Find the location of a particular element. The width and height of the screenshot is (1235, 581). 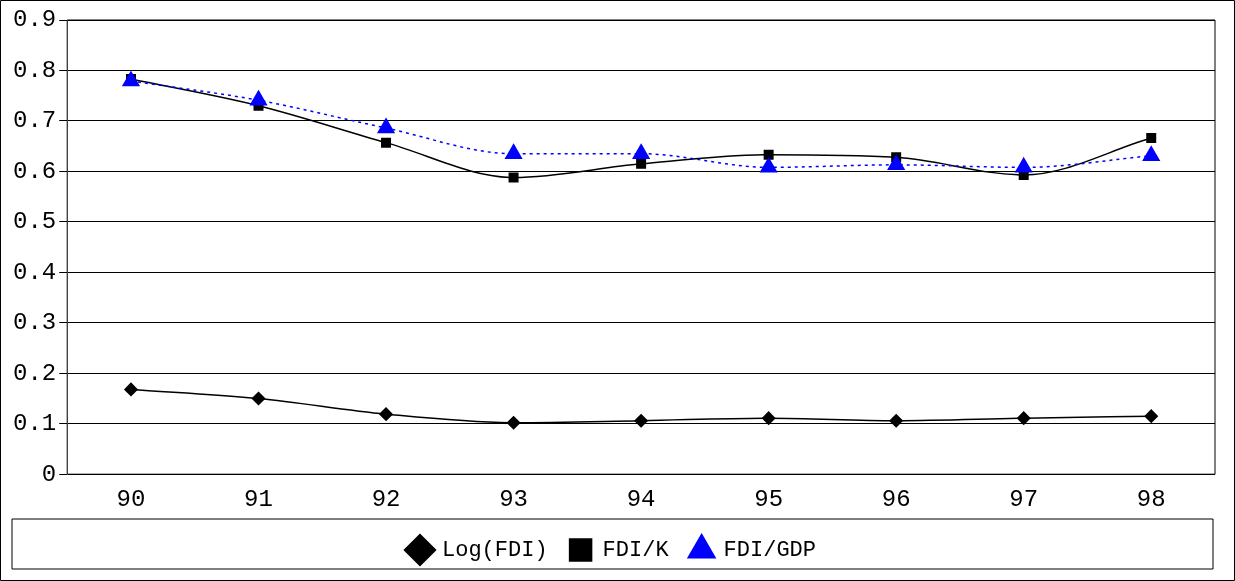

legend-label: Log(FDI) is located at coordinates (494, 550).